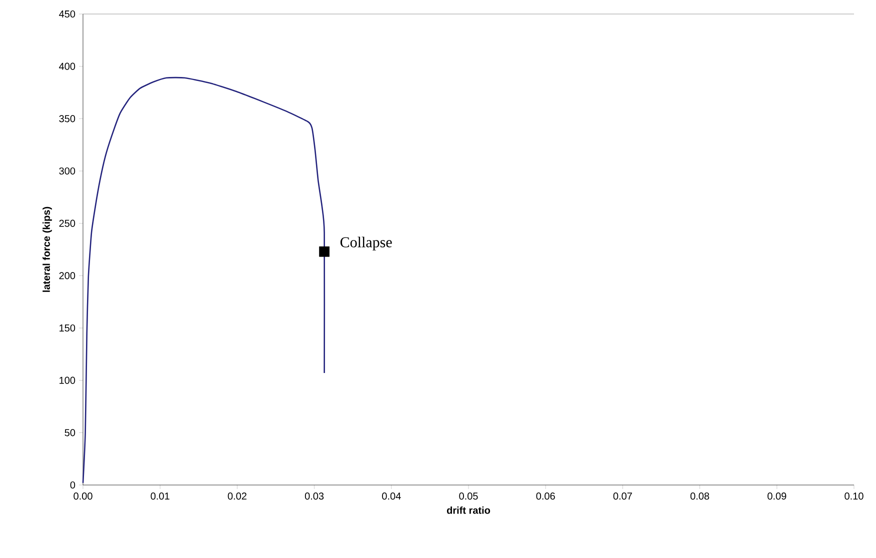 This screenshot has width=876, height=558. I want to click on x-axis-title: drift ratio, so click(468, 510).